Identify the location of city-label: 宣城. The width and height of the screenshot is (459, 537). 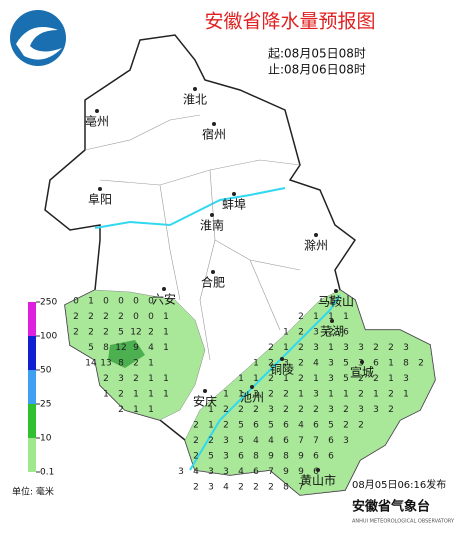
(362, 372).